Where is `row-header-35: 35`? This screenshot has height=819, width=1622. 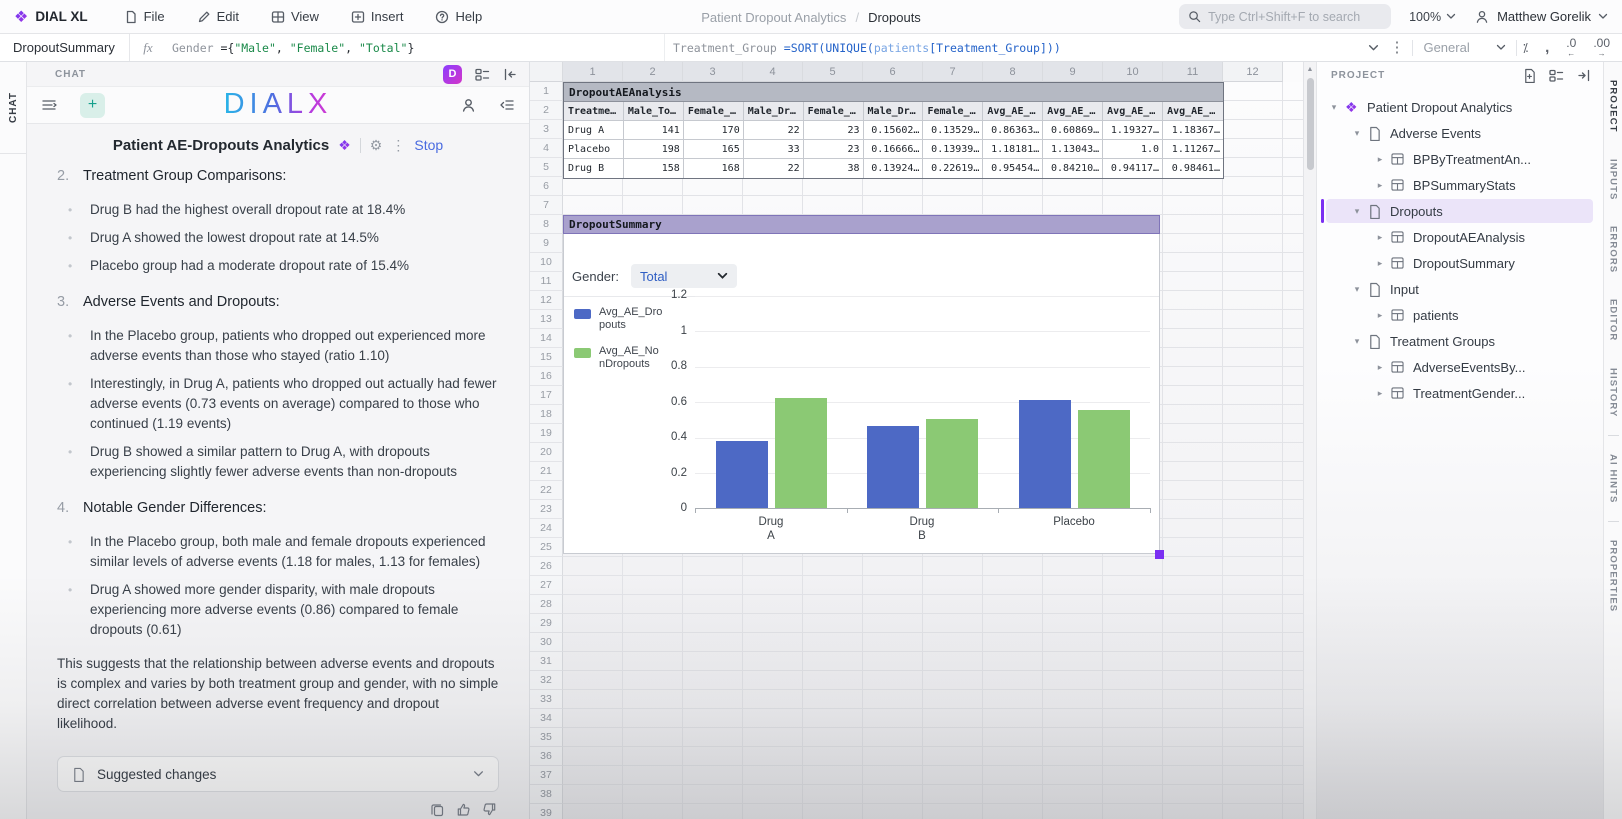
row-header-35: 35 is located at coordinates (546, 737).